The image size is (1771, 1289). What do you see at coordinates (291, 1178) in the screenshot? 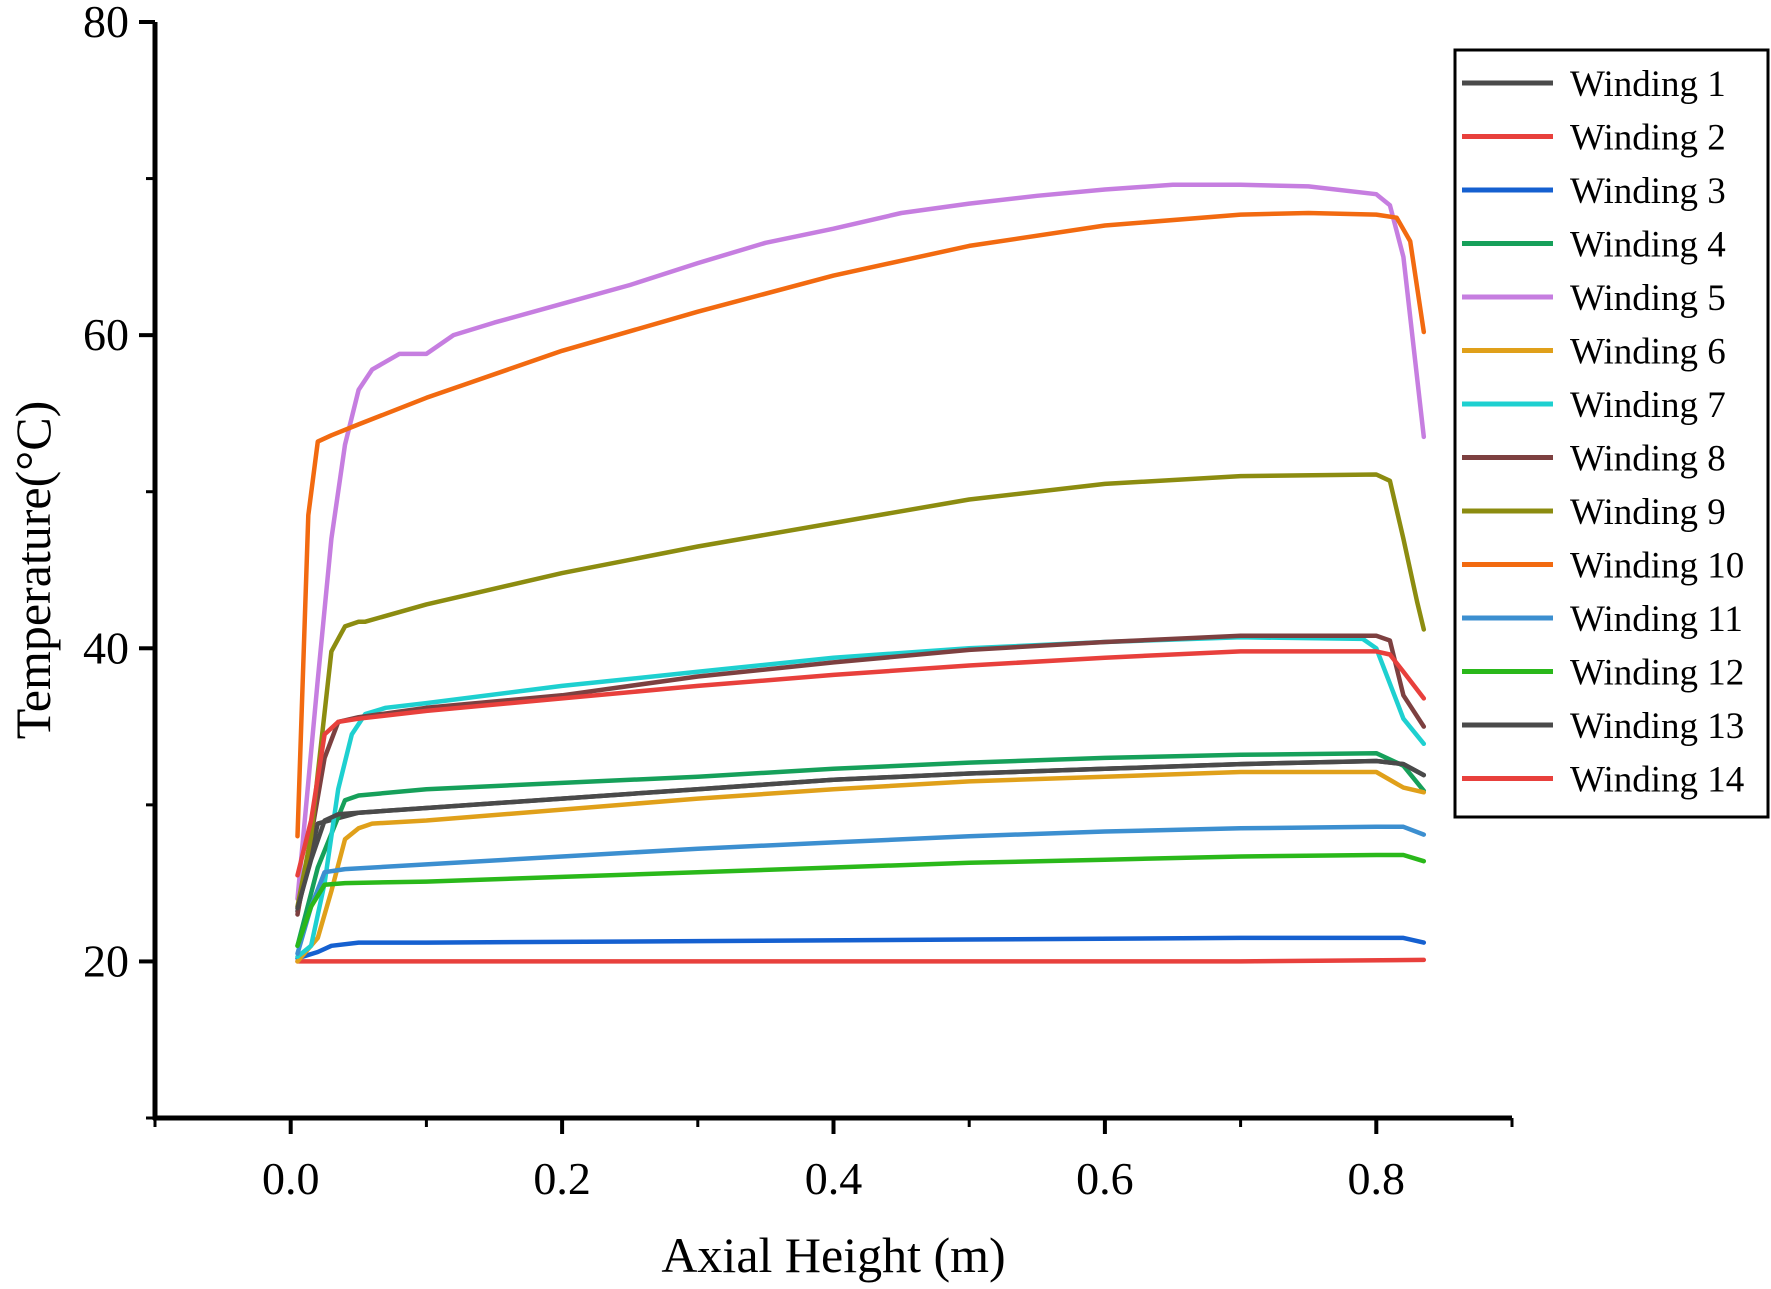
I see `x-tick-label: 0.0` at bounding box center [291, 1178].